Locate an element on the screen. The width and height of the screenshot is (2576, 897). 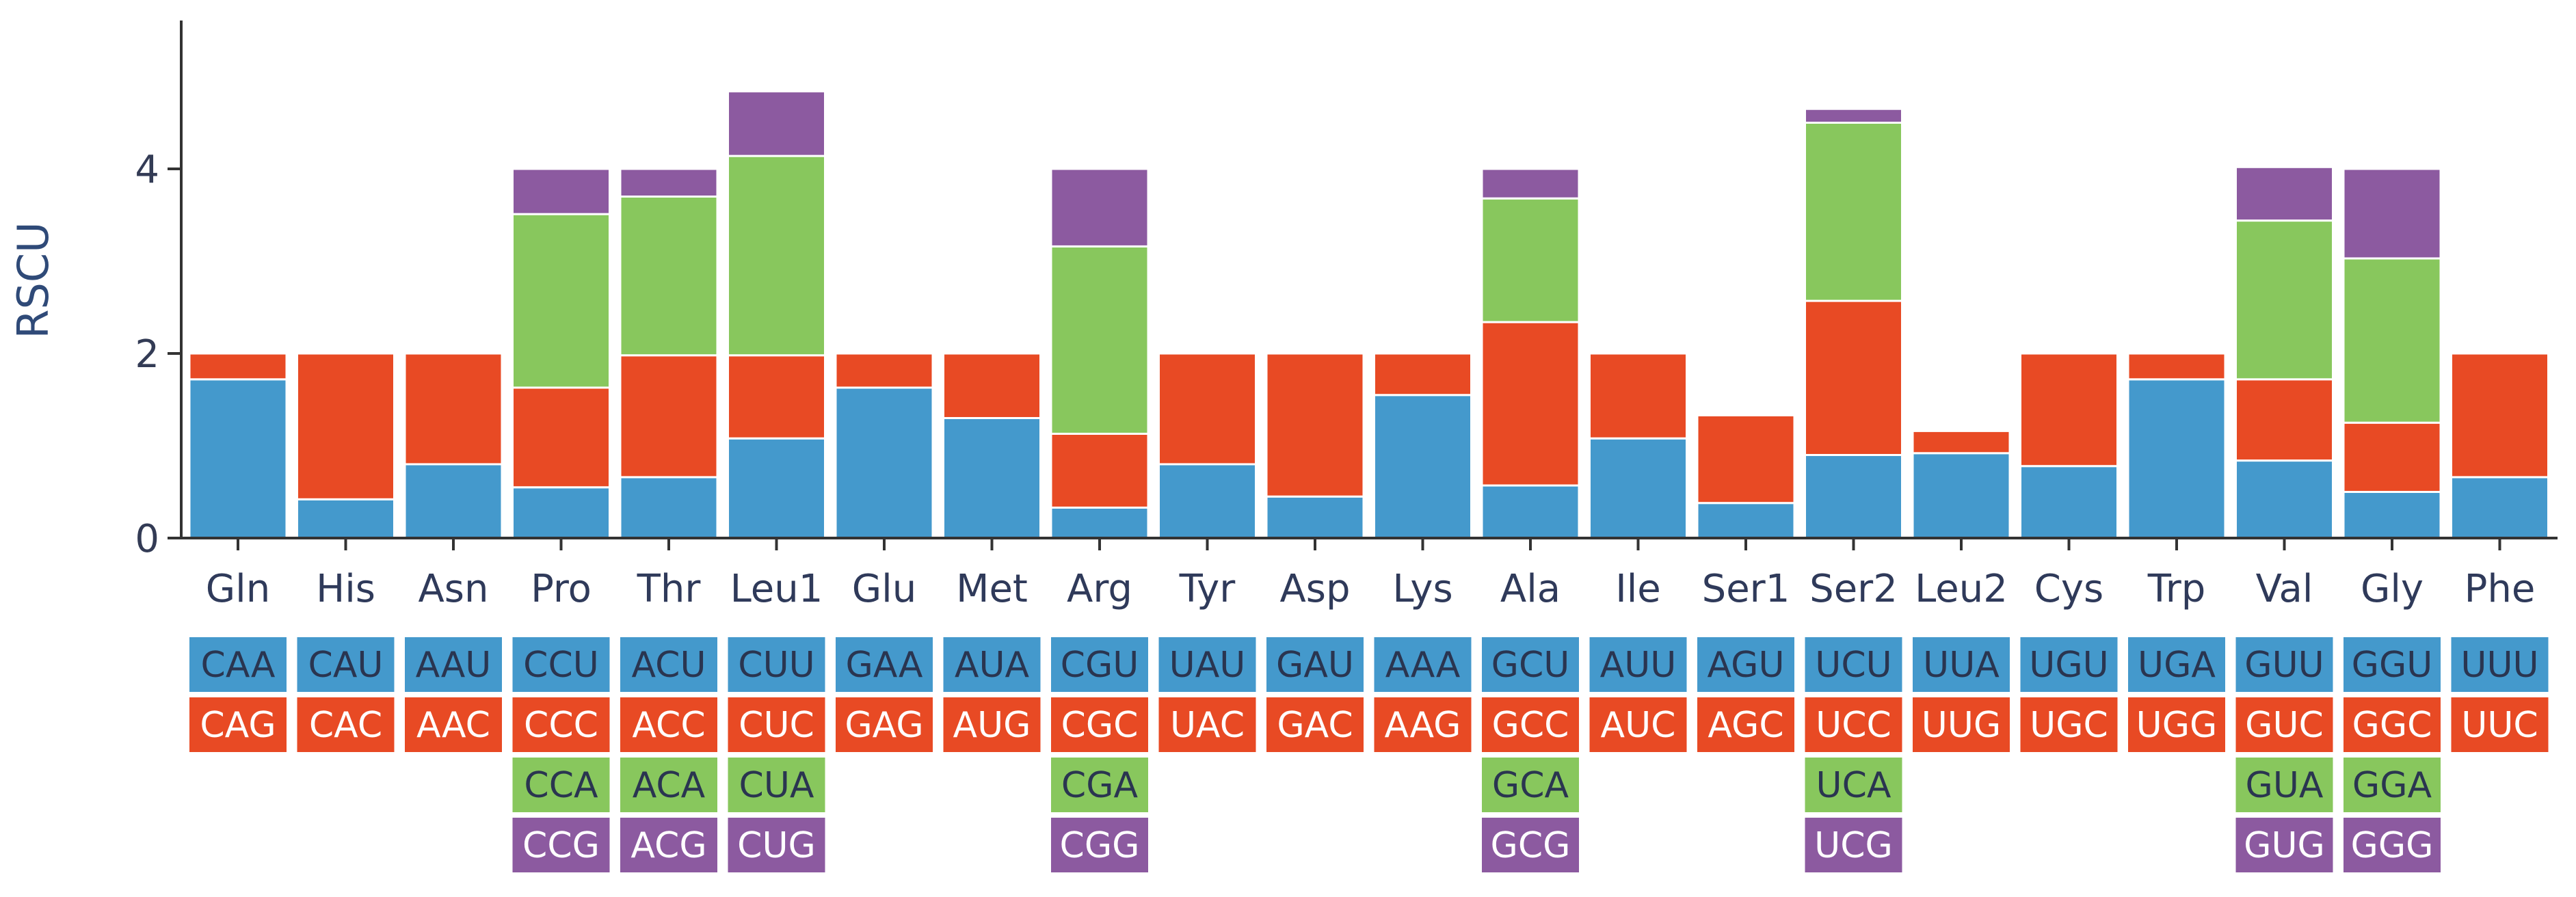
codon-cell-agc is located at coordinates (1745, 724).